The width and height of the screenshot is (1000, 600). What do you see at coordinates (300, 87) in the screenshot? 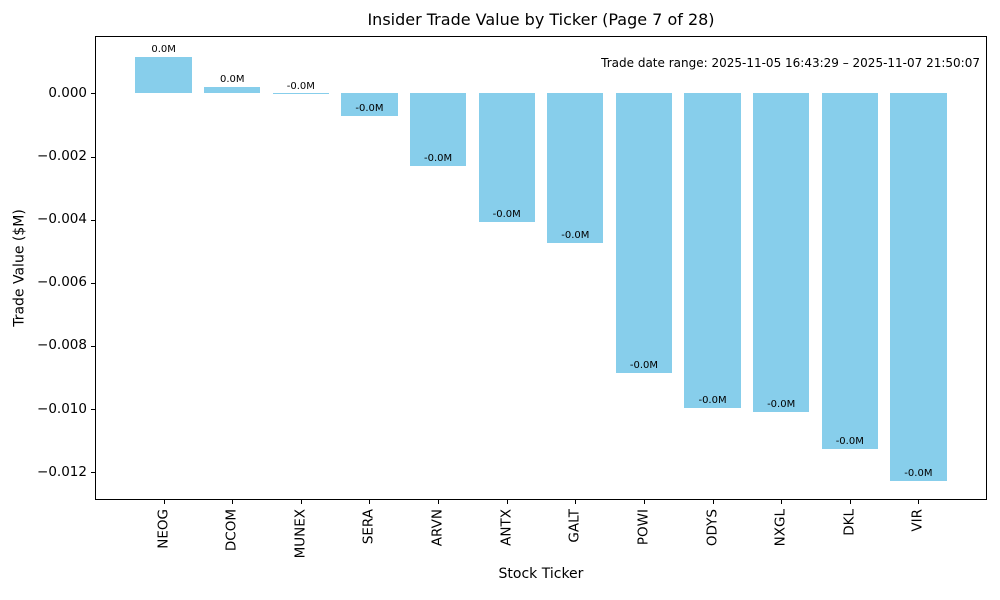
I see `bar-value-label-MUNEX: -0.0M` at bounding box center [300, 87].